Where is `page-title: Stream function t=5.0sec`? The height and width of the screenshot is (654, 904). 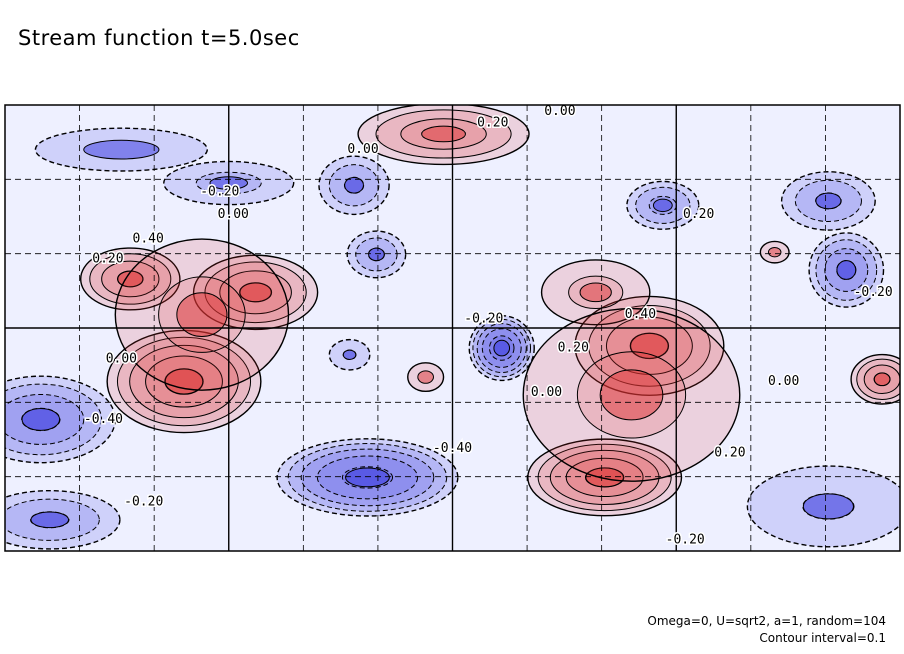
page-title: Stream function t=5.0sec is located at coordinates (159, 38).